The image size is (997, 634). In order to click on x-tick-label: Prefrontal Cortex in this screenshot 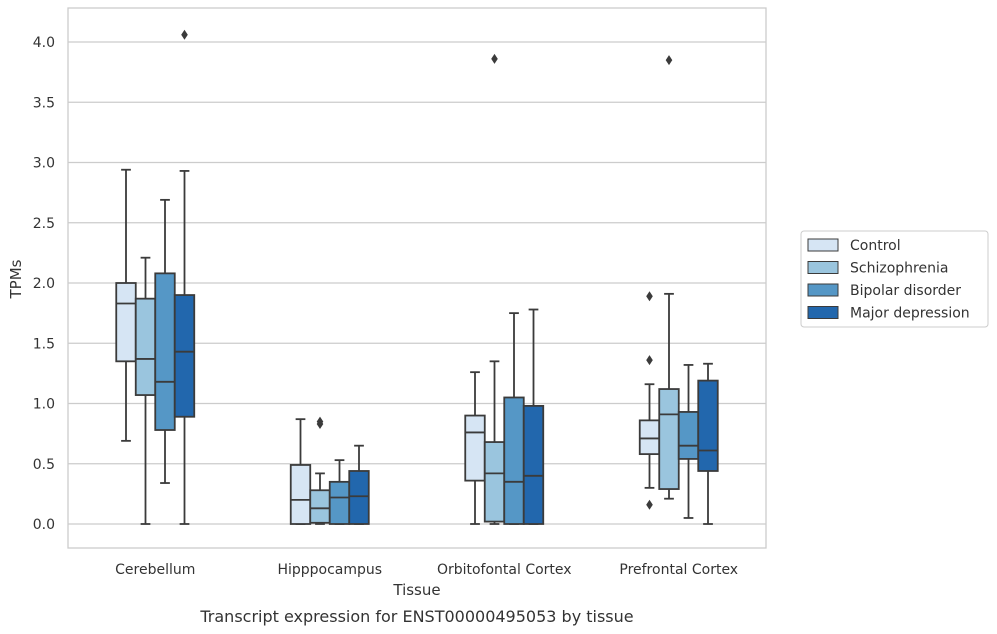, I will do `click(678, 570)`.